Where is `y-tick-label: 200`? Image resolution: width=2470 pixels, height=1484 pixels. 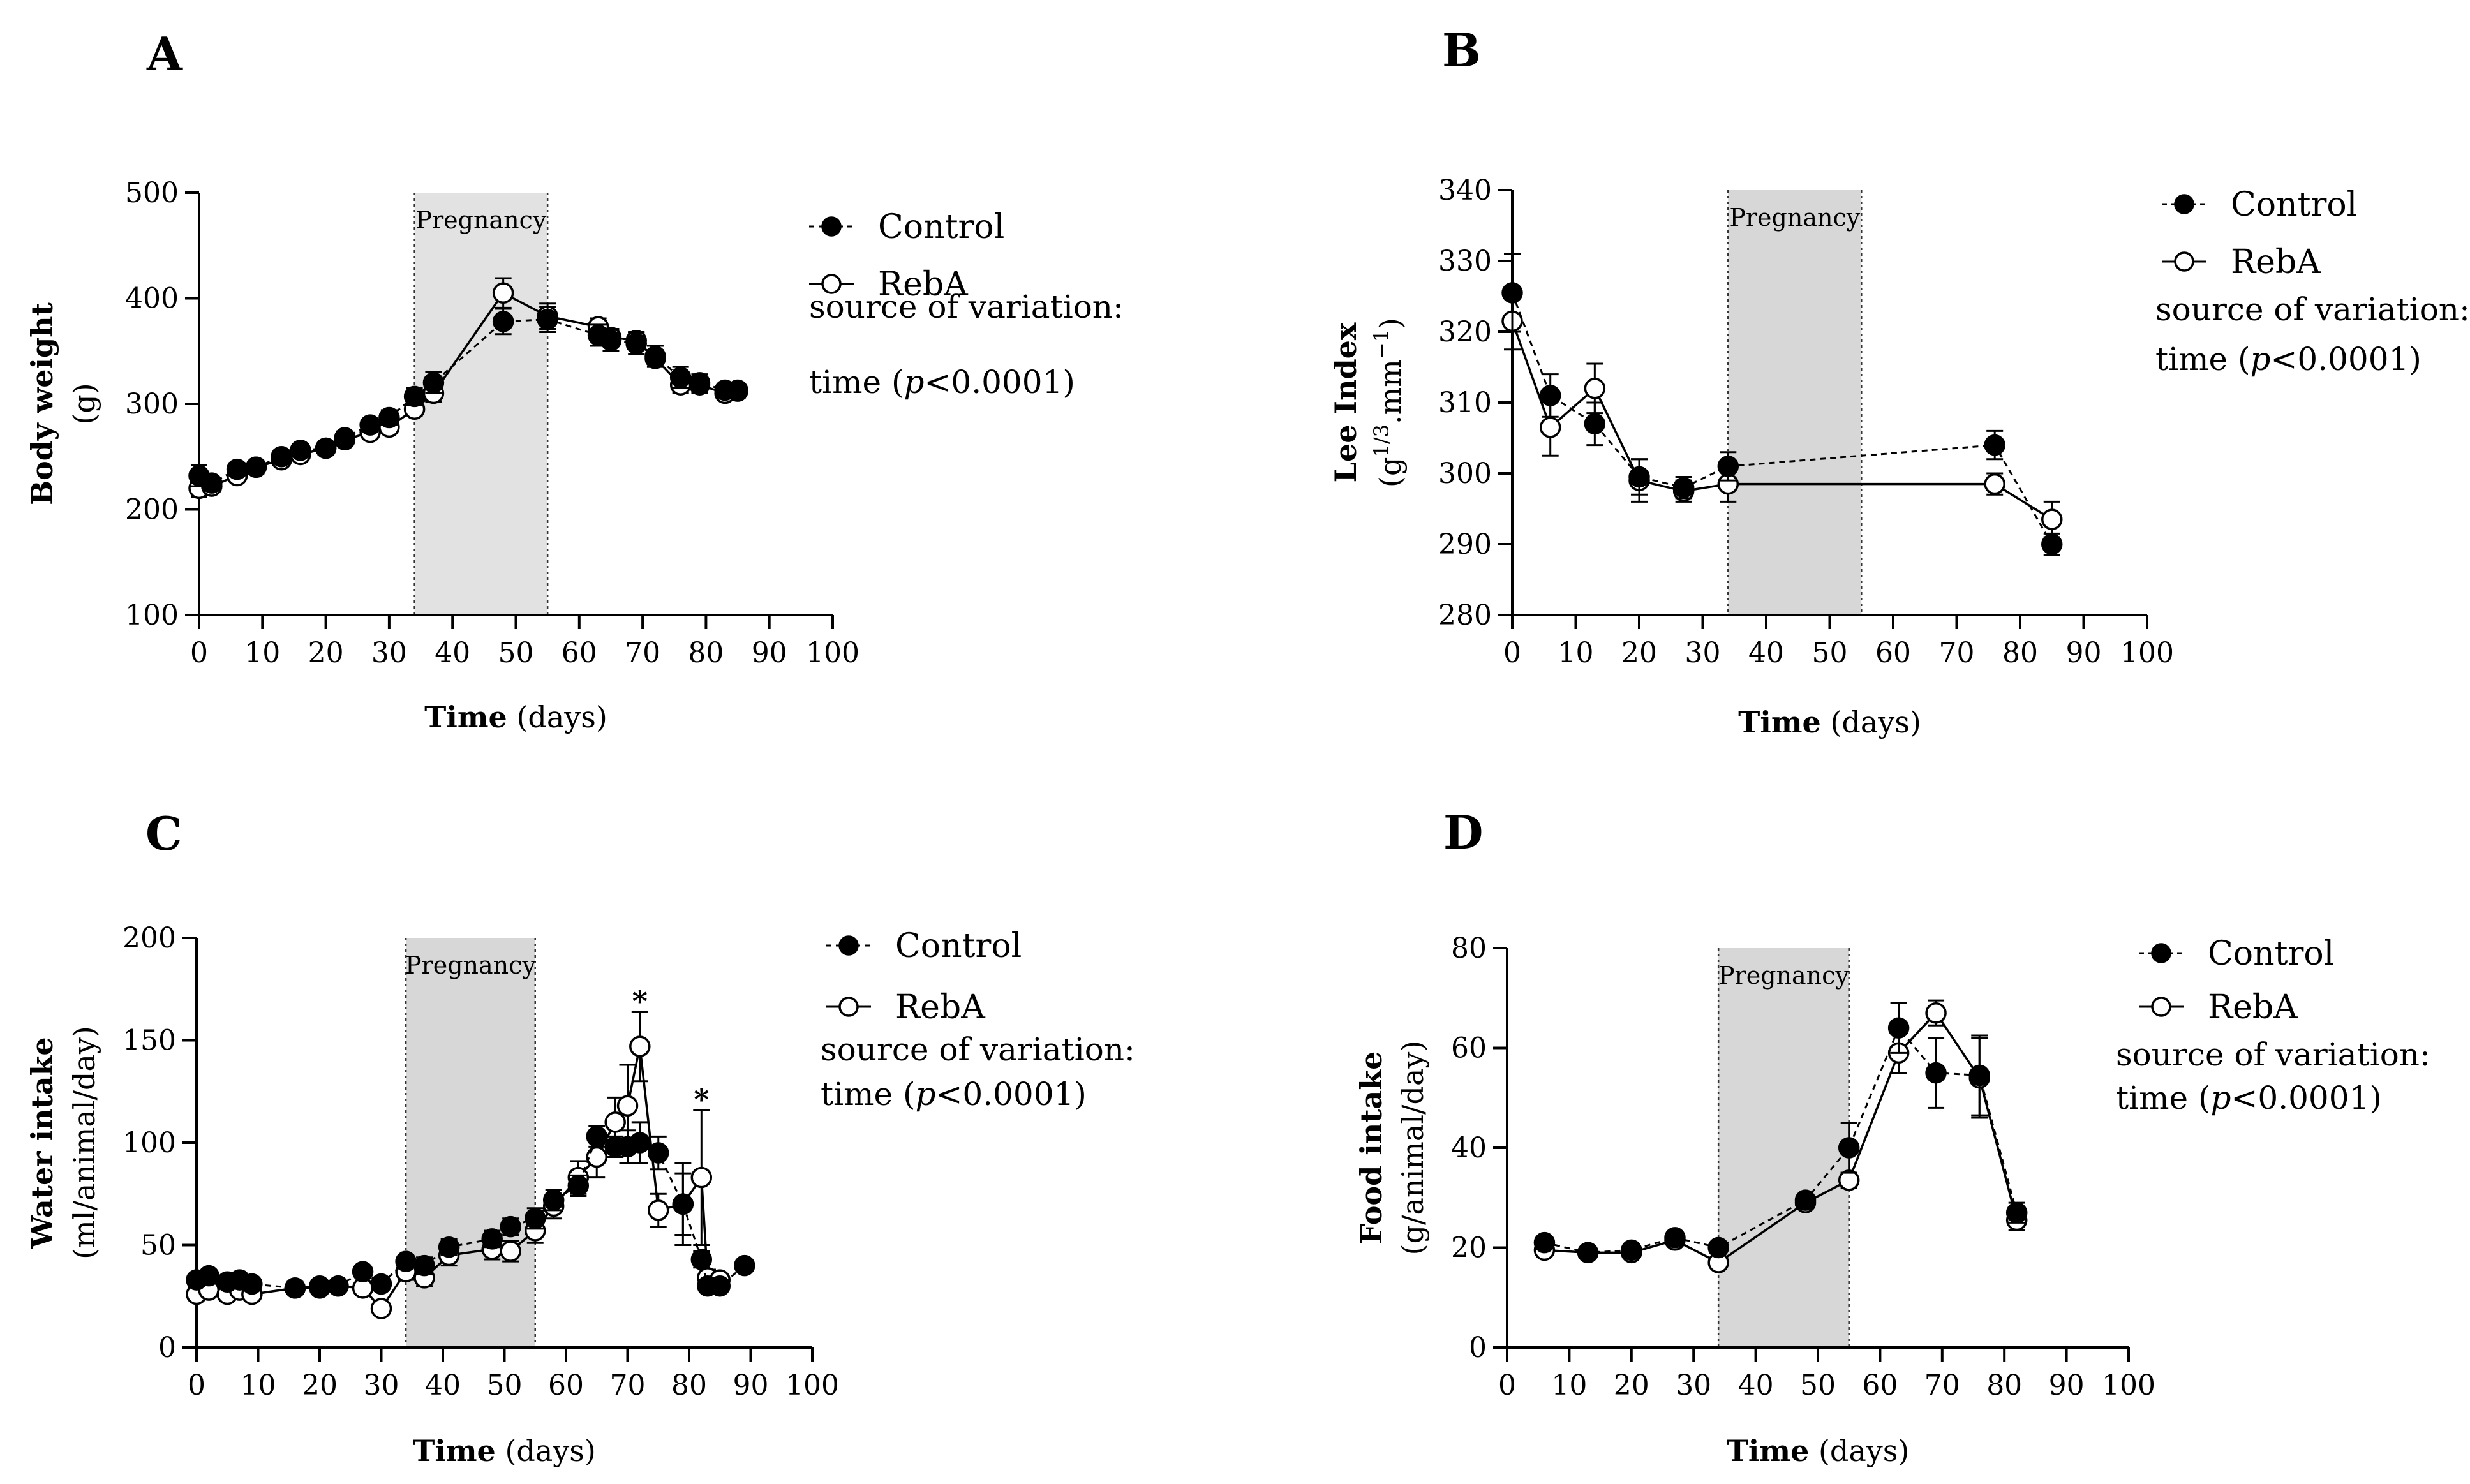 y-tick-label: 200 is located at coordinates (149, 938).